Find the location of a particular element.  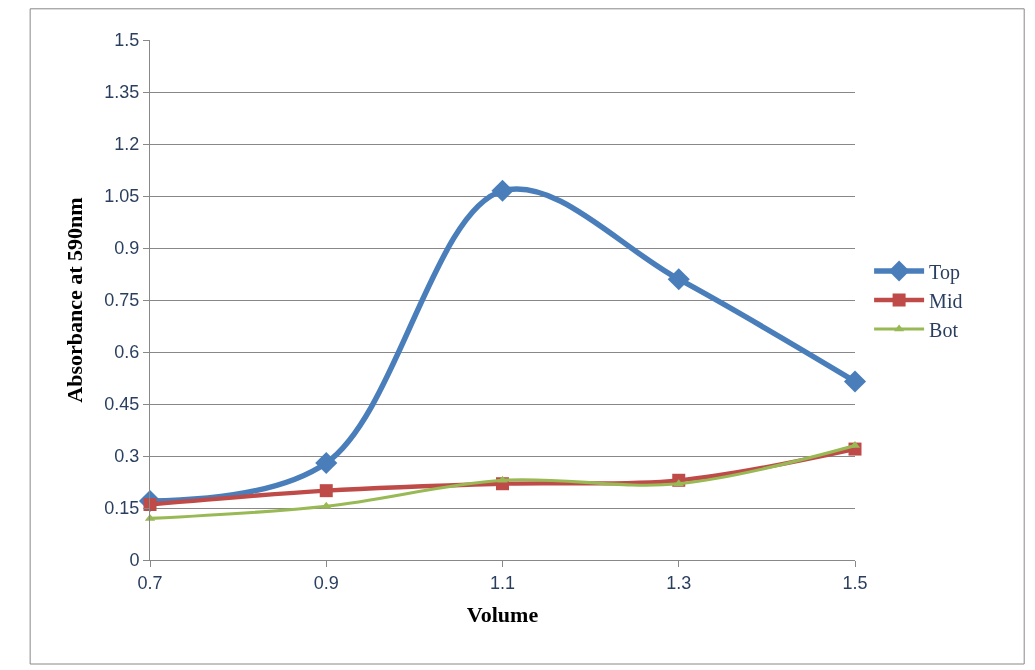

y-tick-label: 1.05 is located at coordinates (122, 196).